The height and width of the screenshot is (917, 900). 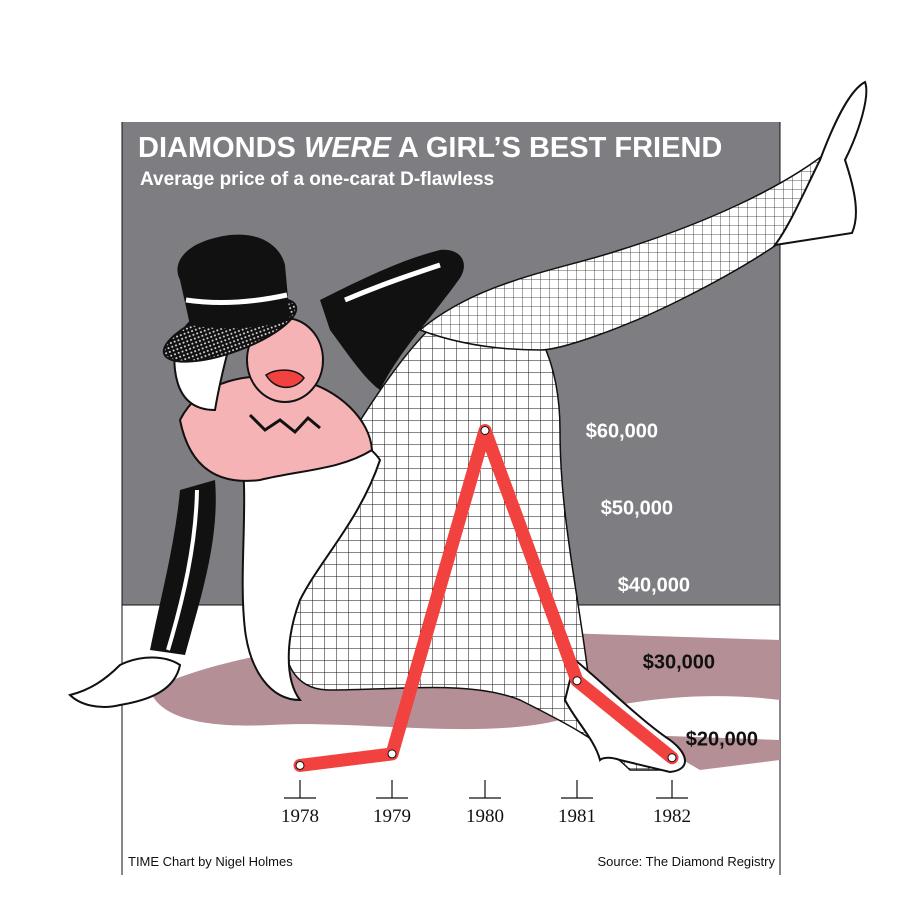 I want to click on y-tick-label: $30,000, so click(x=679, y=663).